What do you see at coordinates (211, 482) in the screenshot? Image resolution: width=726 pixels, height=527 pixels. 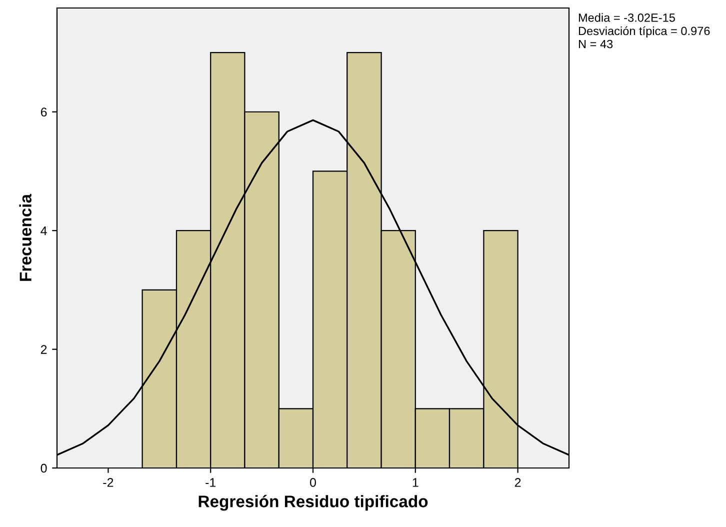 I see `x-tick-label: -1` at bounding box center [211, 482].